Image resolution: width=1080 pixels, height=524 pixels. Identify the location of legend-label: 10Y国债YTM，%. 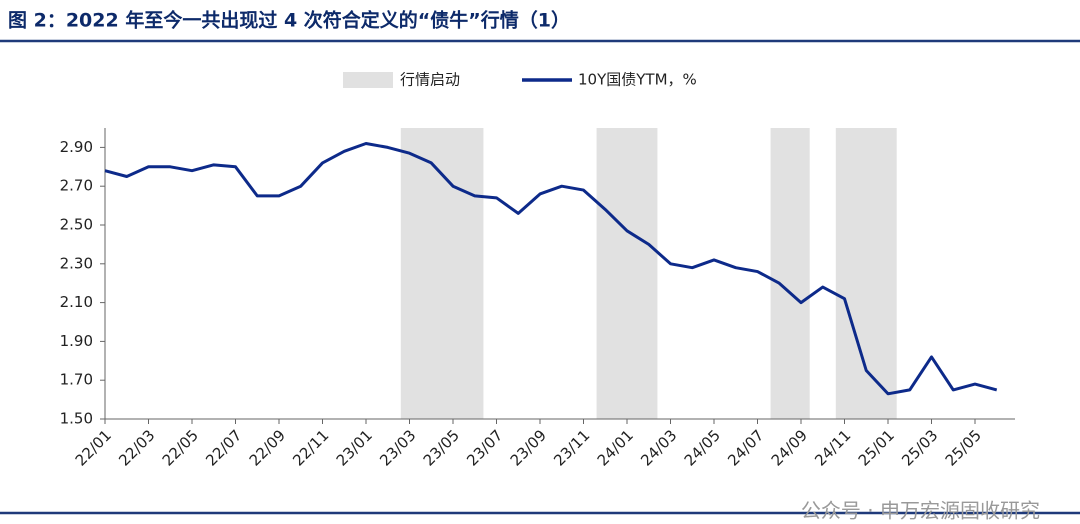
(637, 80).